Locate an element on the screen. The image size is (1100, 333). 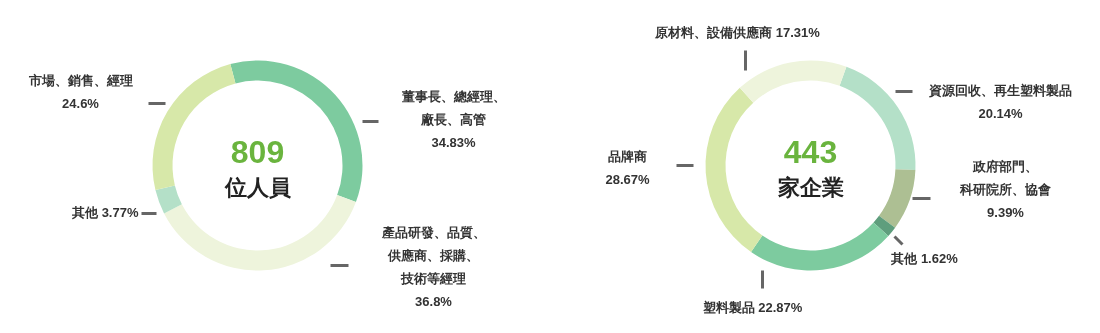
slice-label: 董事長、總經理、廠長、高管 is located at coordinates (453, 107).